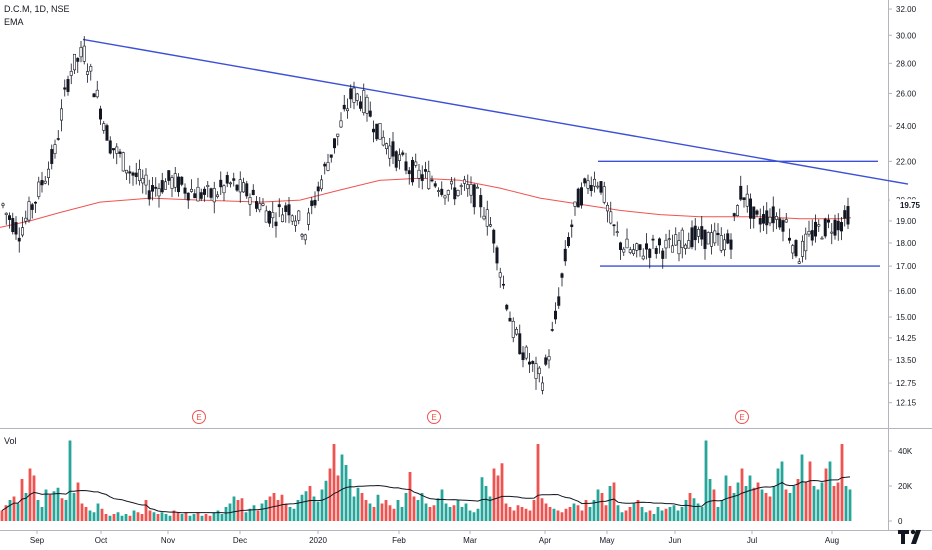 Image resolution: width=932 pixels, height=550 pixels. Describe the element at coordinates (10, 441) in the screenshot. I see `volume-legend: Vol` at that location.